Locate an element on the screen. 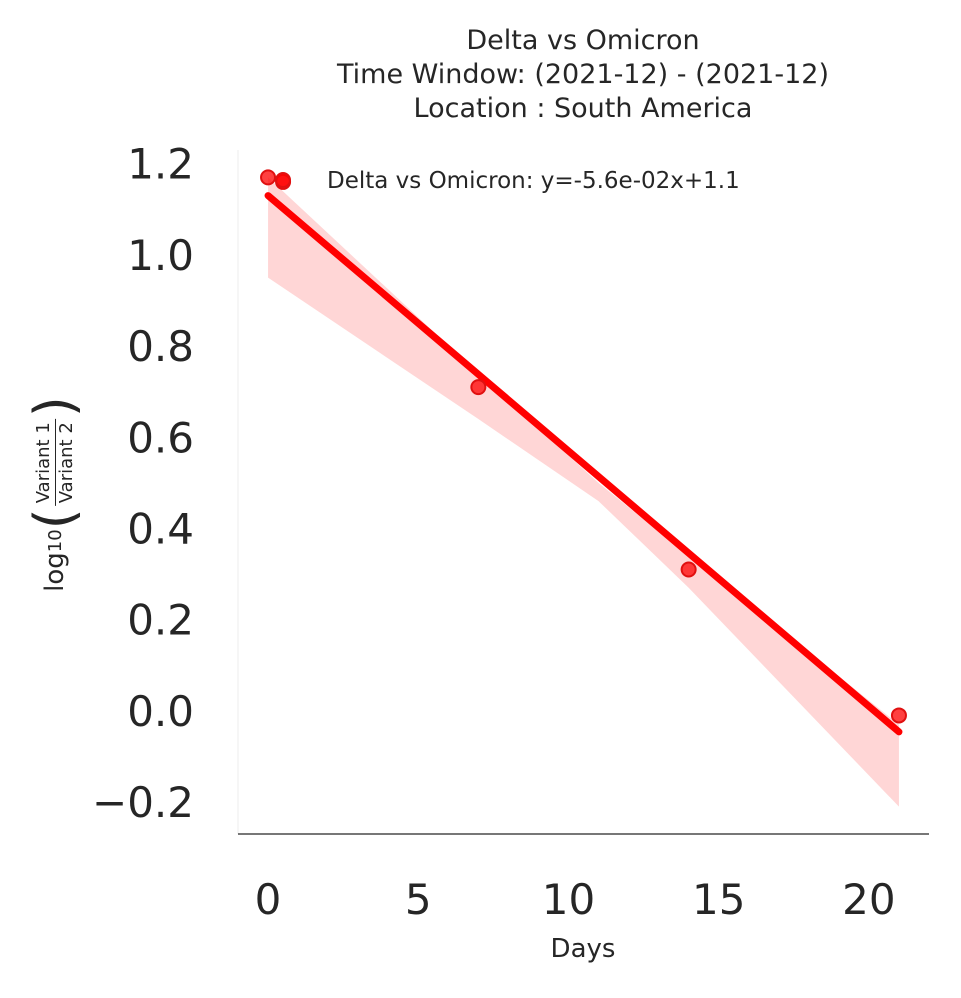  y-axis-label-denominator: Variant 2 is located at coordinates (66, 463).